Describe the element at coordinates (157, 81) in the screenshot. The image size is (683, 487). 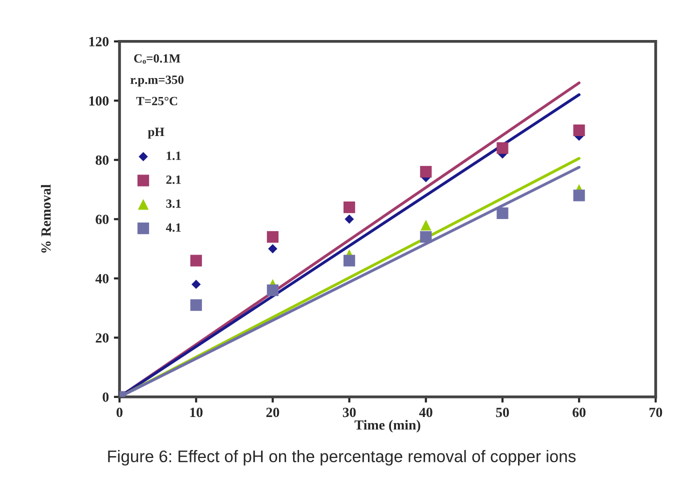
I see `annotation: r.p.m=350` at that location.